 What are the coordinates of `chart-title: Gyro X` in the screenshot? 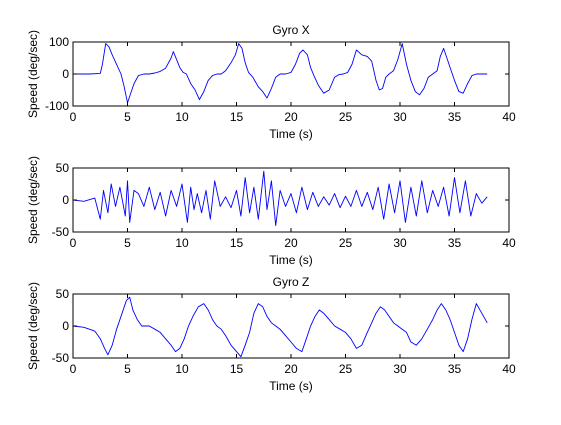 It's located at (290, 30).